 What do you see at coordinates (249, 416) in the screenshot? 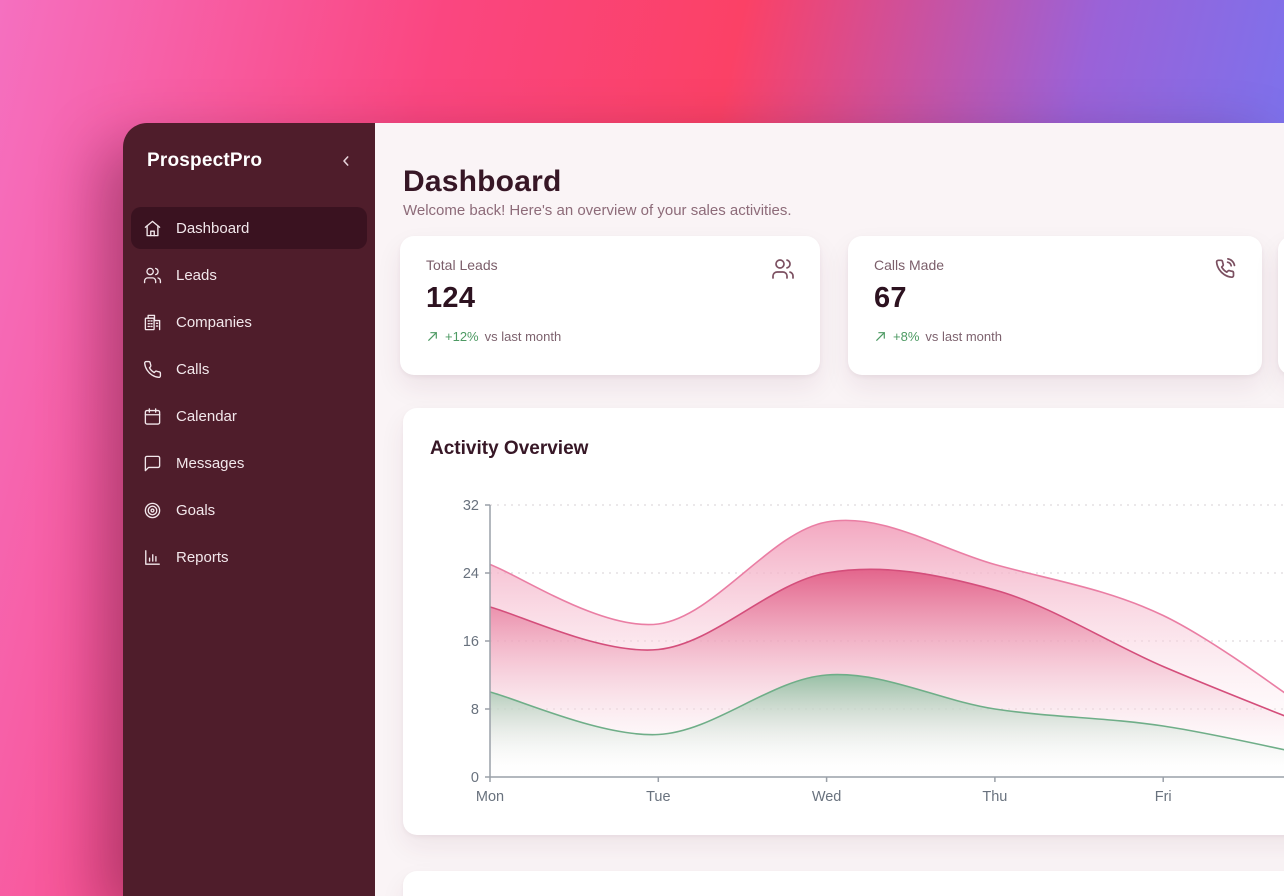
I see `sidebar-item-calendar: Calendar` at bounding box center [249, 416].